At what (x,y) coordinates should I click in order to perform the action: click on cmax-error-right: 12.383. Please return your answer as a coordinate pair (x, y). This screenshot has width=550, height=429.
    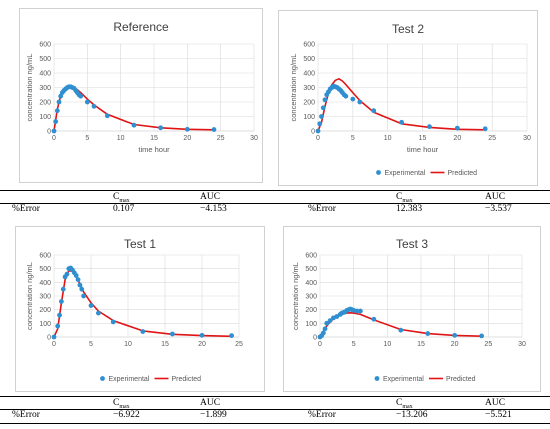
    Looking at the image, I should click on (409, 209).